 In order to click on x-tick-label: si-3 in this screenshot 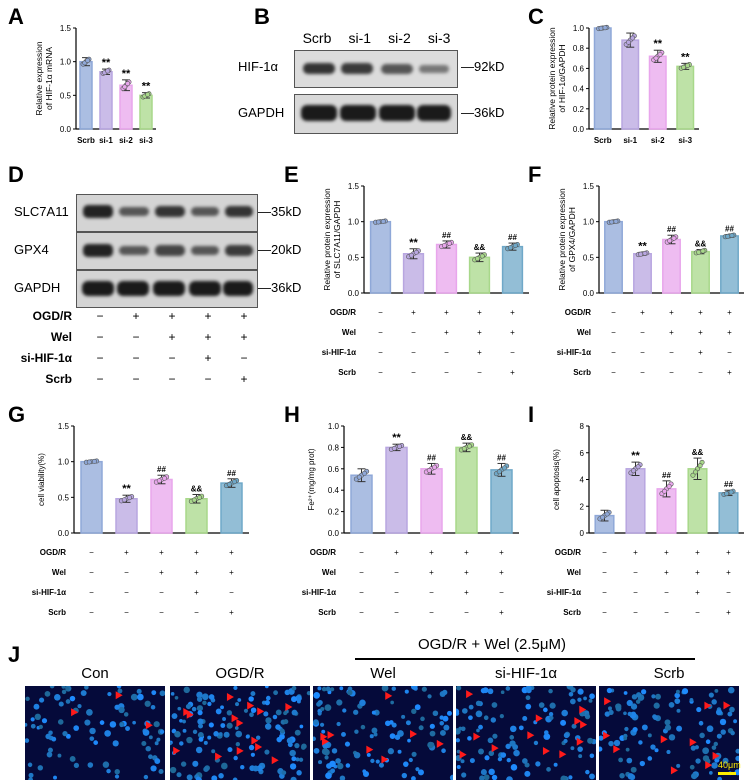, I will do `click(146, 140)`.